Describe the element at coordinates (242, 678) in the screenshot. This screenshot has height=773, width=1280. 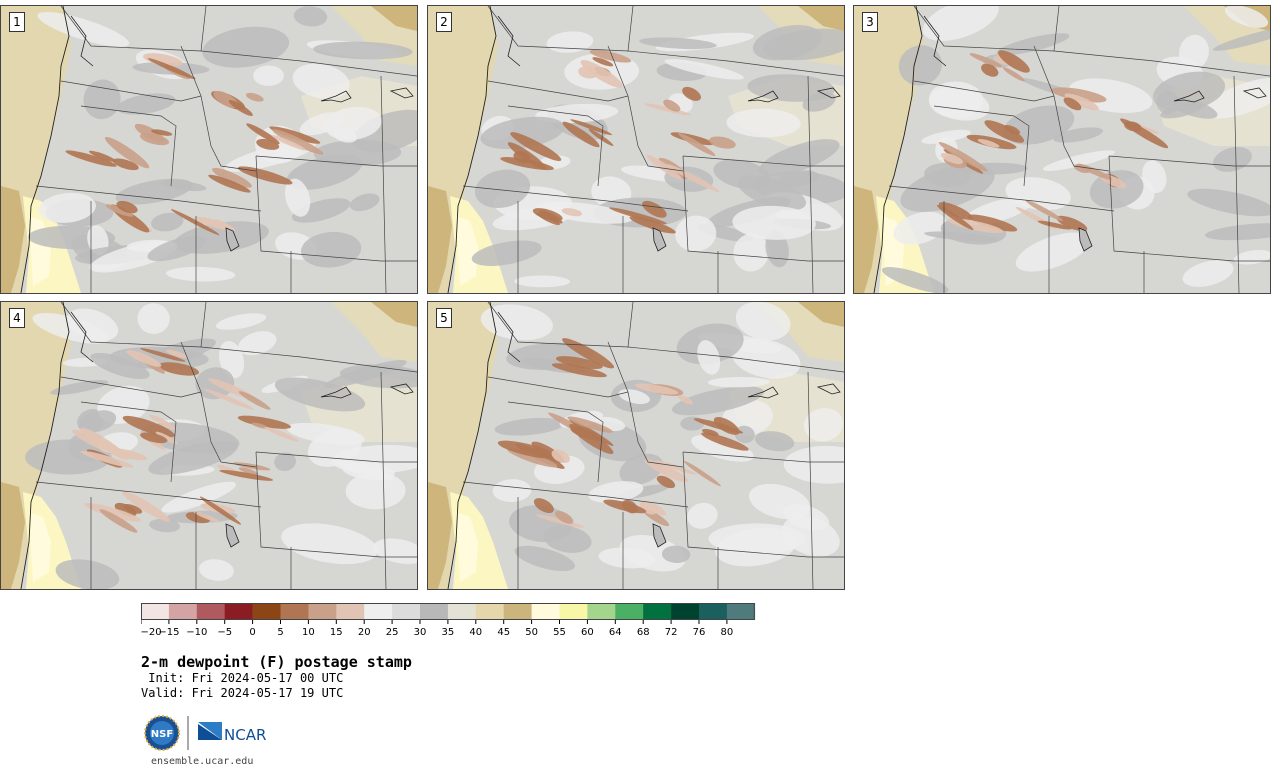
I see `init-time: Init: Fri 2024-05-17 00 UTC` at that location.